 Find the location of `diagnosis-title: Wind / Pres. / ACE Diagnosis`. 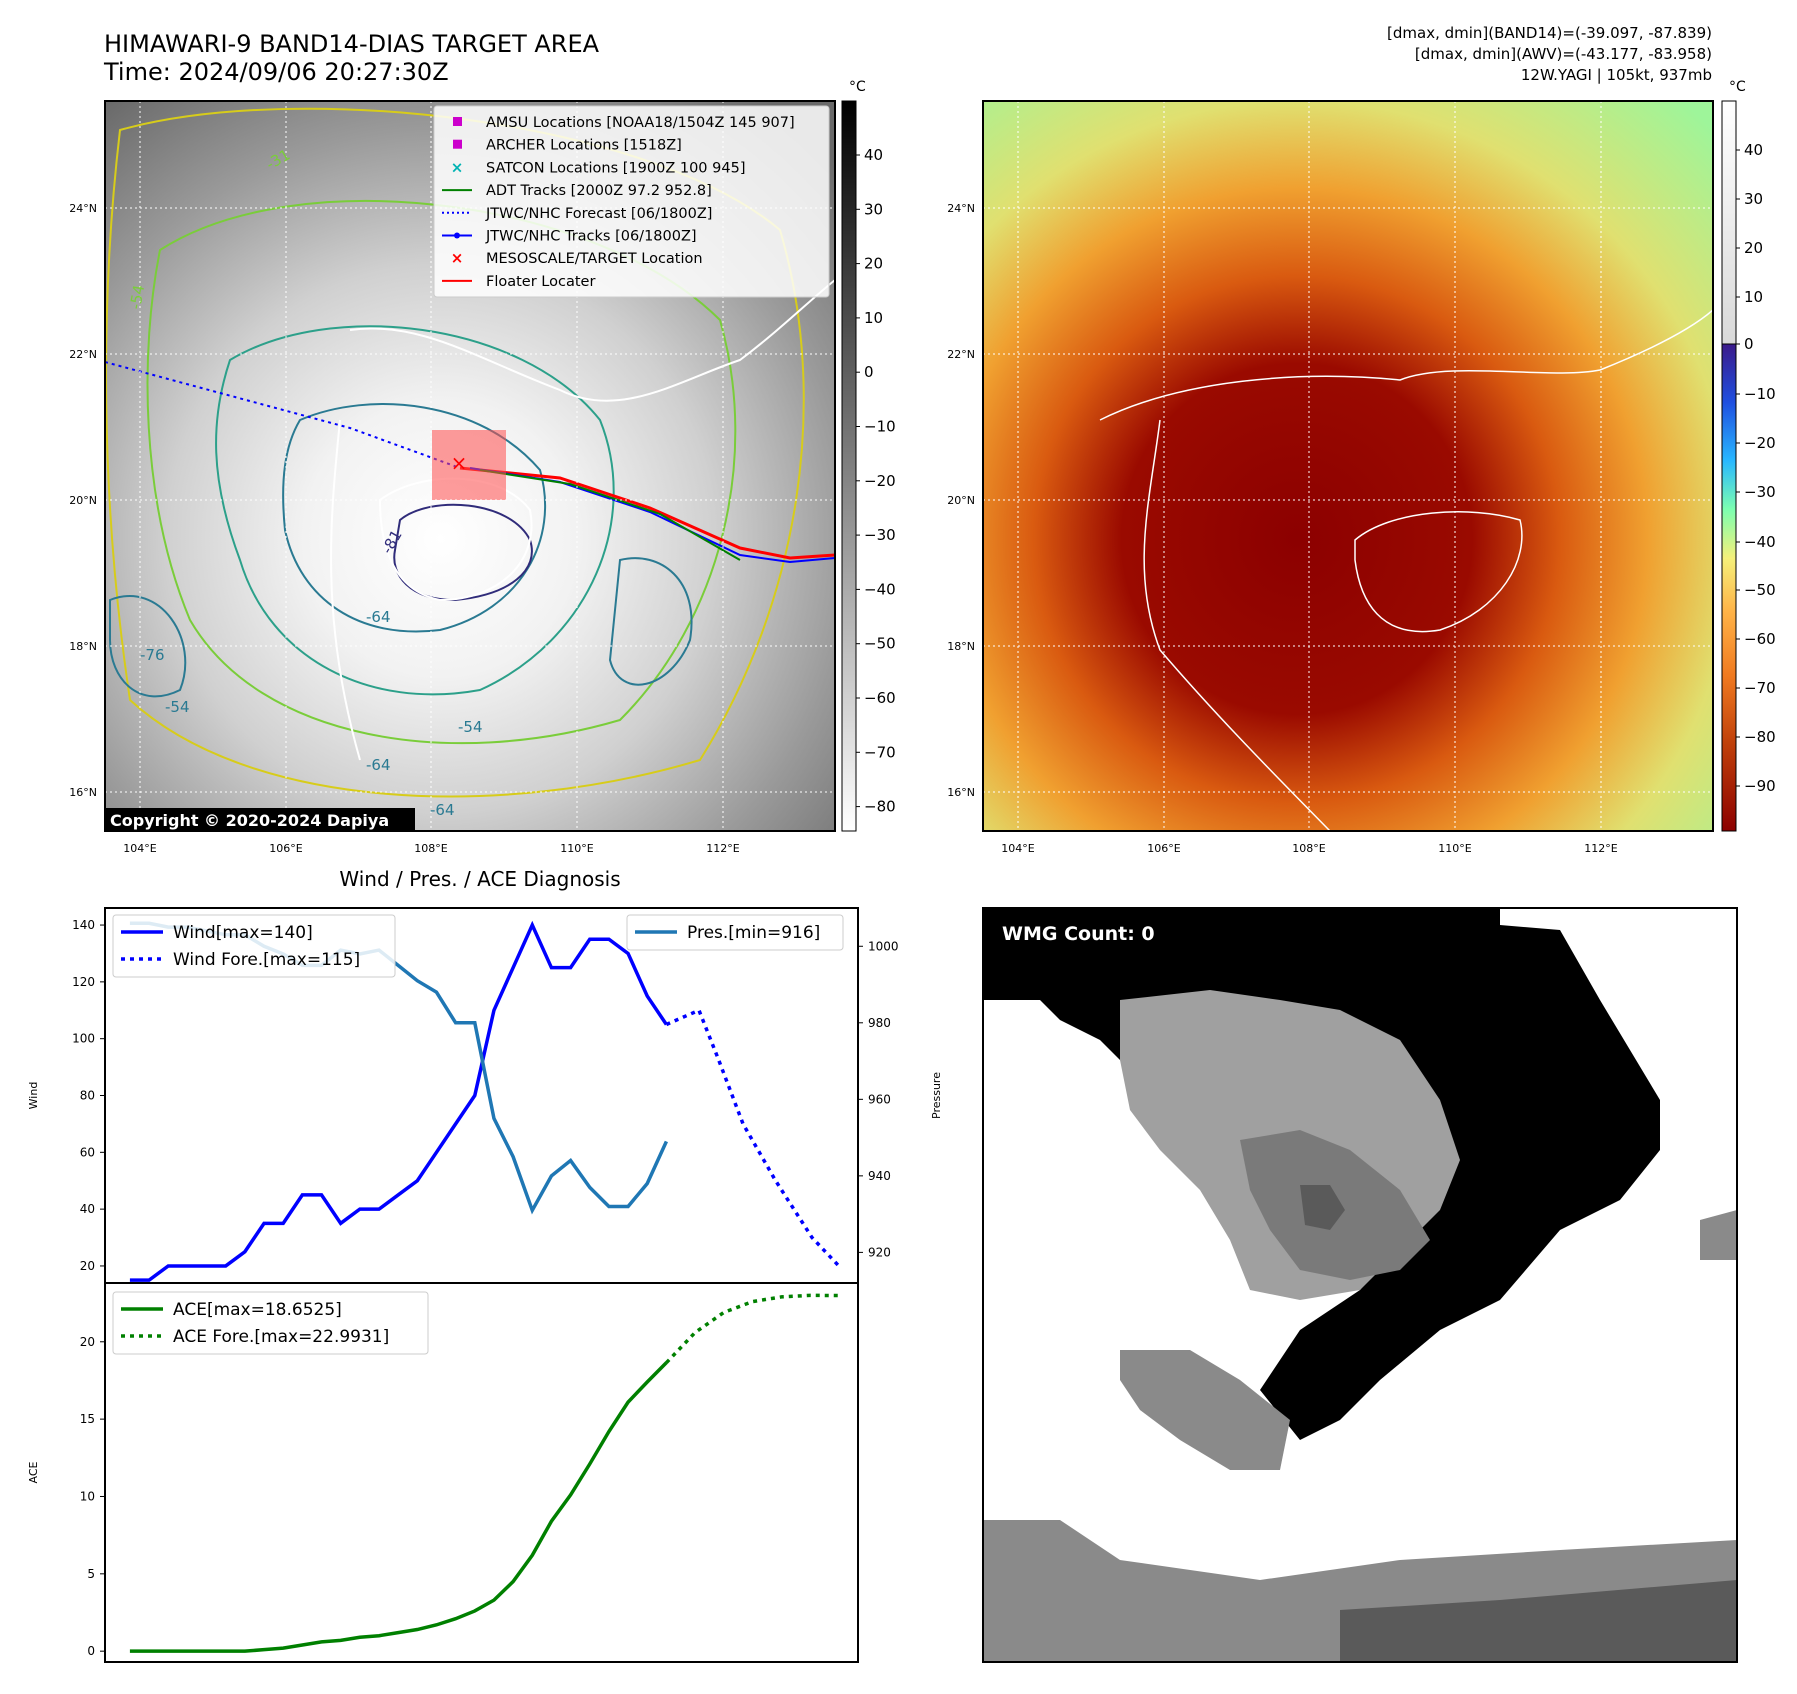

diagnosis-title: Wind / Pres. / ACE Diagnosis is located at coordinates (479, 879).